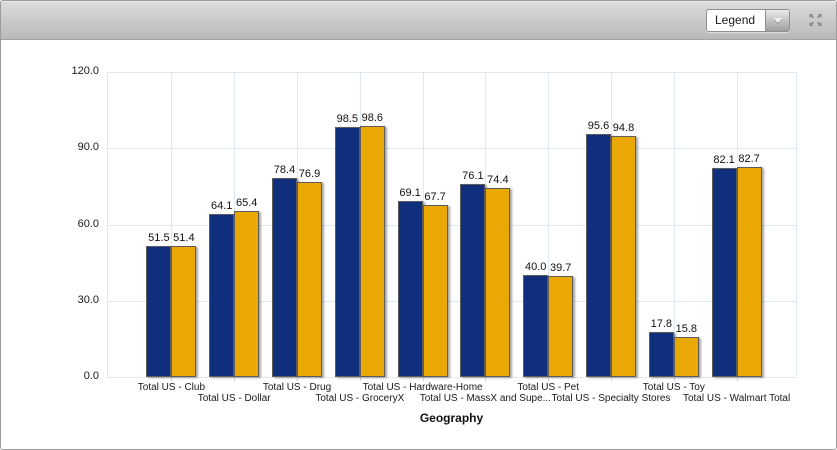  I want to click on legend-dropdown-button, so click(777, 20).